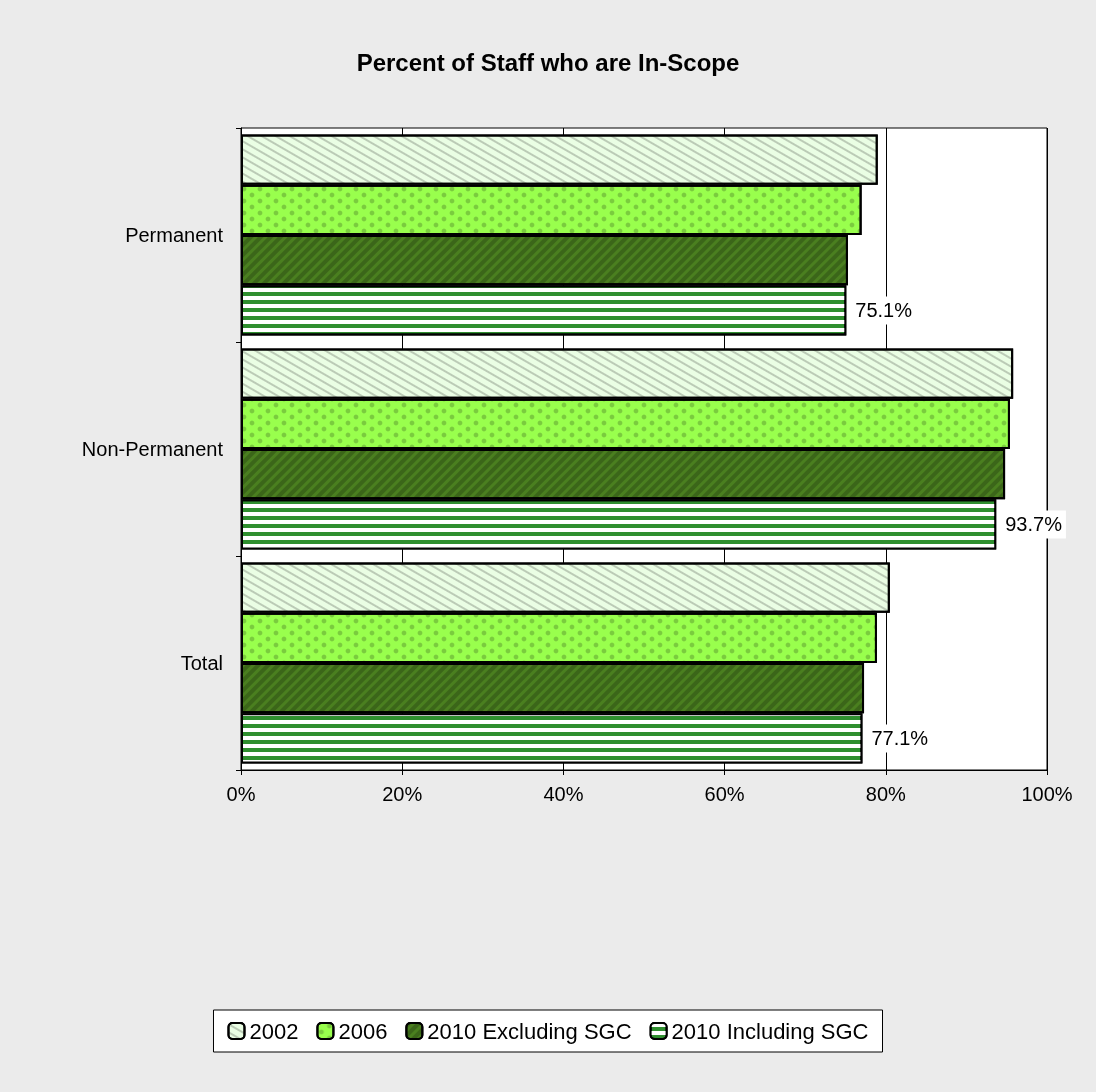  What do you see at coordinates (529, 1031) in the screenshot?
I see `legend-label: 2010 Excluding SGC` at bounding box center [529, 1031].